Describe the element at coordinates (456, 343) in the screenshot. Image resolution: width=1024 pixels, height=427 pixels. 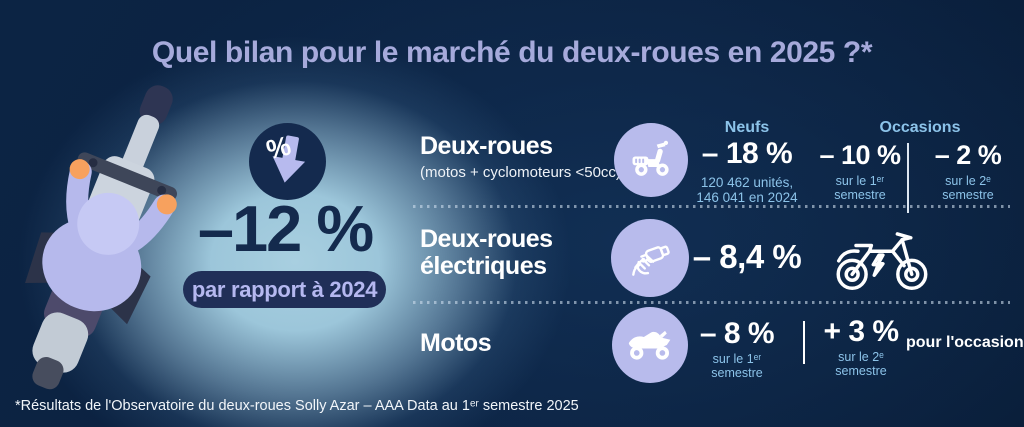
I see `row-motos-title: Motos` at that location.